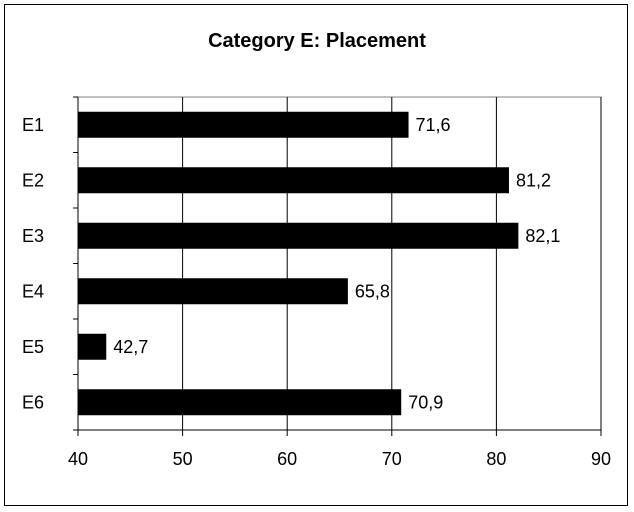 This screenshot has height=512, width=634. Describe the element at coordinates (317, 41) in the screenshot. I see `chart-title: Category E: Placement` at that location.